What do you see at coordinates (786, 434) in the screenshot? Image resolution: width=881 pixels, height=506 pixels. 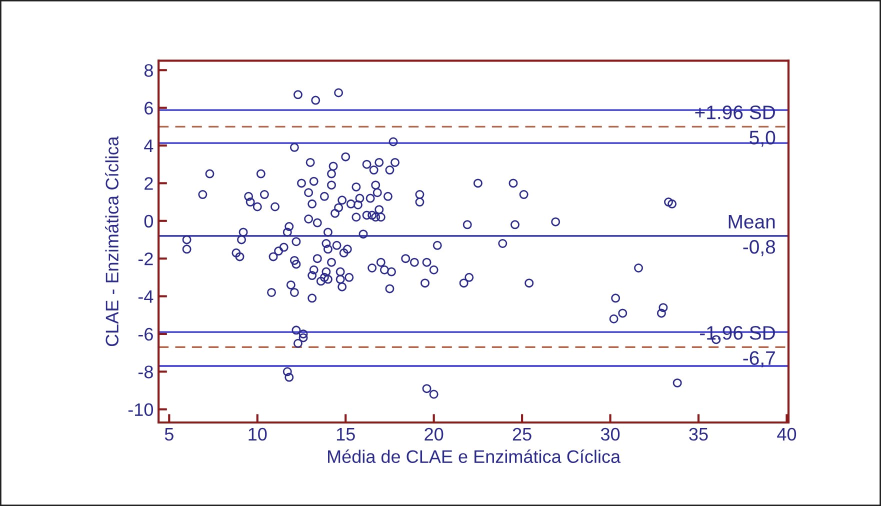 I see `x-tick-label: 40` at bounding box center [786, 434].